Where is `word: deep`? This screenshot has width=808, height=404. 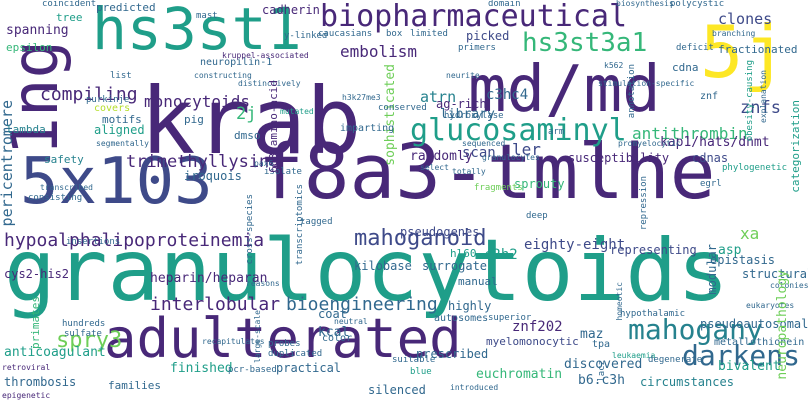 word: deep is located at coordinates (537, 216).